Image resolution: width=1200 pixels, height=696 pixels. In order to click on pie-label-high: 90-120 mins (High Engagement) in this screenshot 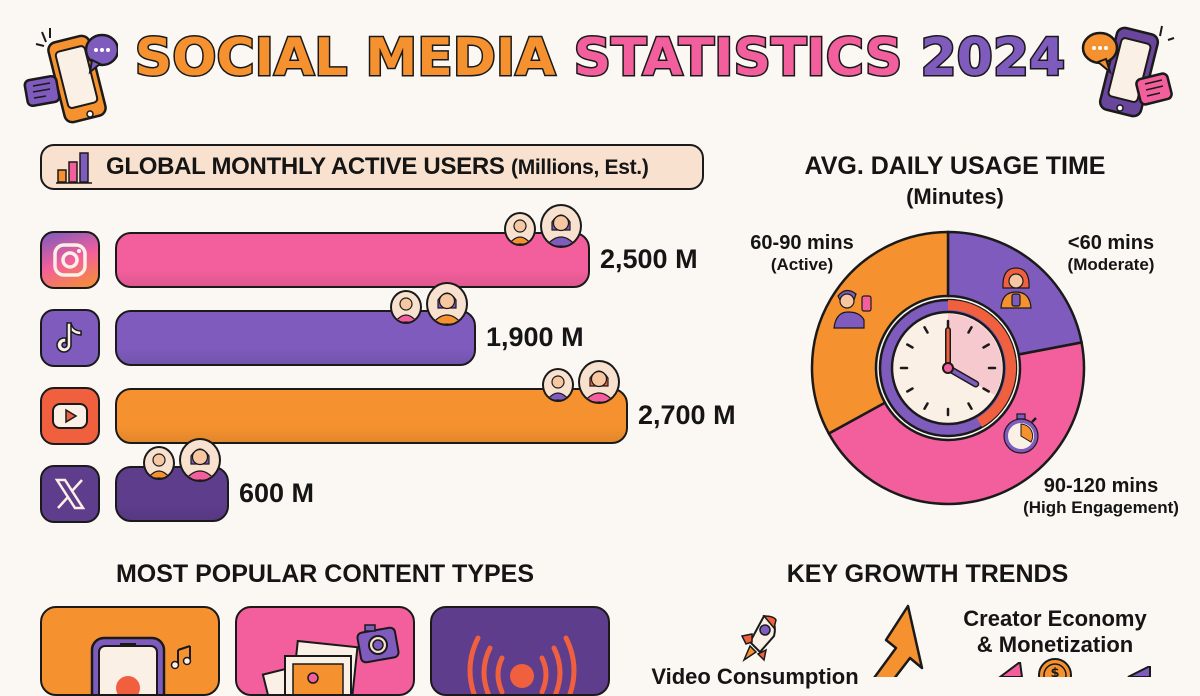, I will do `click(1101, 496)`.